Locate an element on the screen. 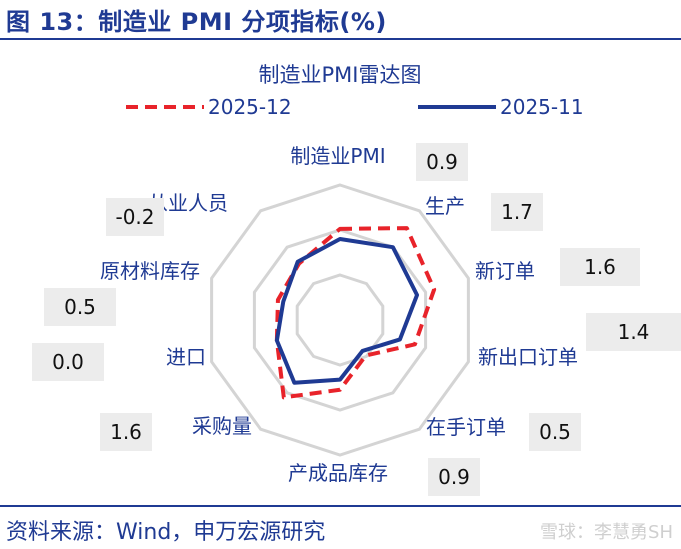  category-label-7: 进口 is located at coordinates (186, 357).